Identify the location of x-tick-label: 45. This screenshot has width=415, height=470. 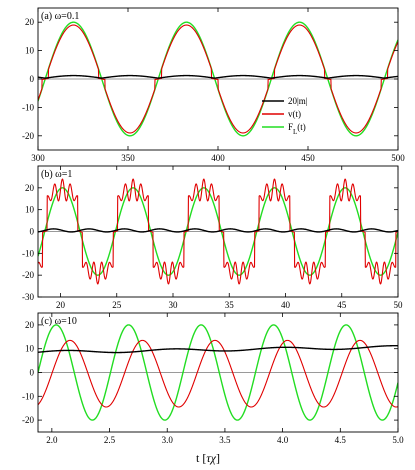
(342, 305).